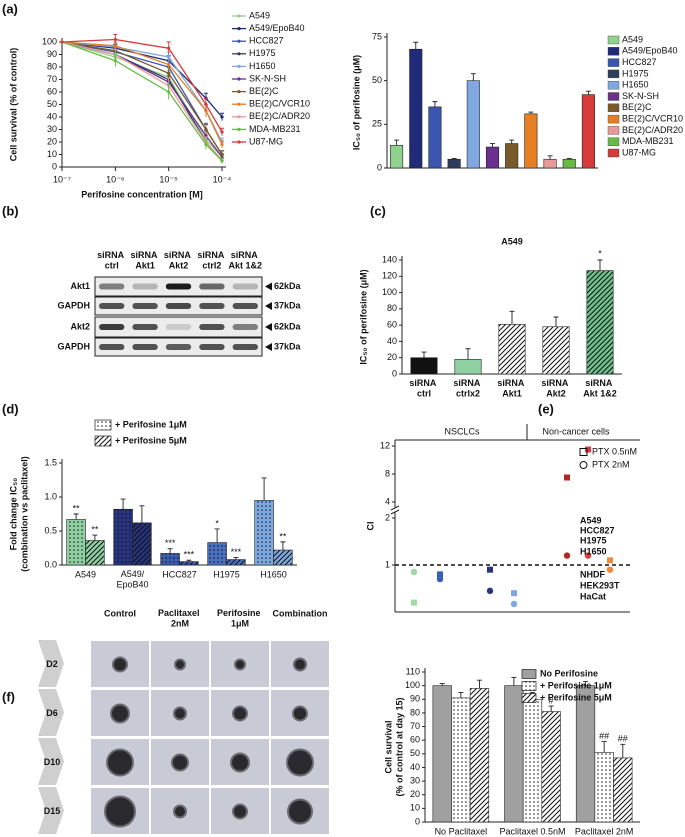 This screenshot has height=837, width=685. I want to click on y-tick-label: 90, so click(52, 54).